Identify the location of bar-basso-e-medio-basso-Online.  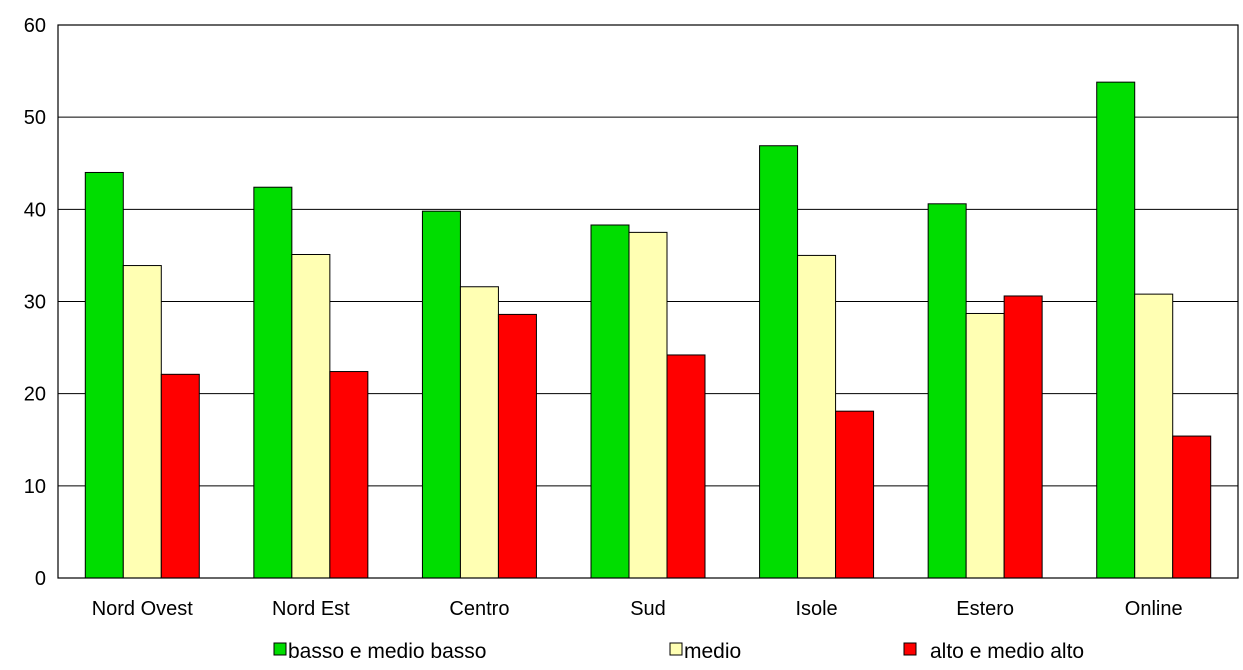
(1116, 330).